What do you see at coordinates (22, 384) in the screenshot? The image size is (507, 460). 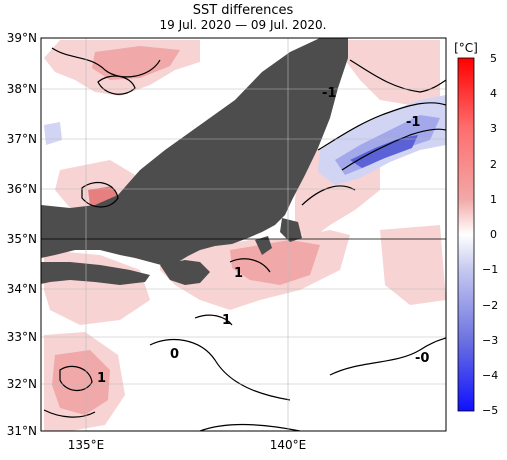 I see `lat-label: 32°N` at bounding box center [22, 384].